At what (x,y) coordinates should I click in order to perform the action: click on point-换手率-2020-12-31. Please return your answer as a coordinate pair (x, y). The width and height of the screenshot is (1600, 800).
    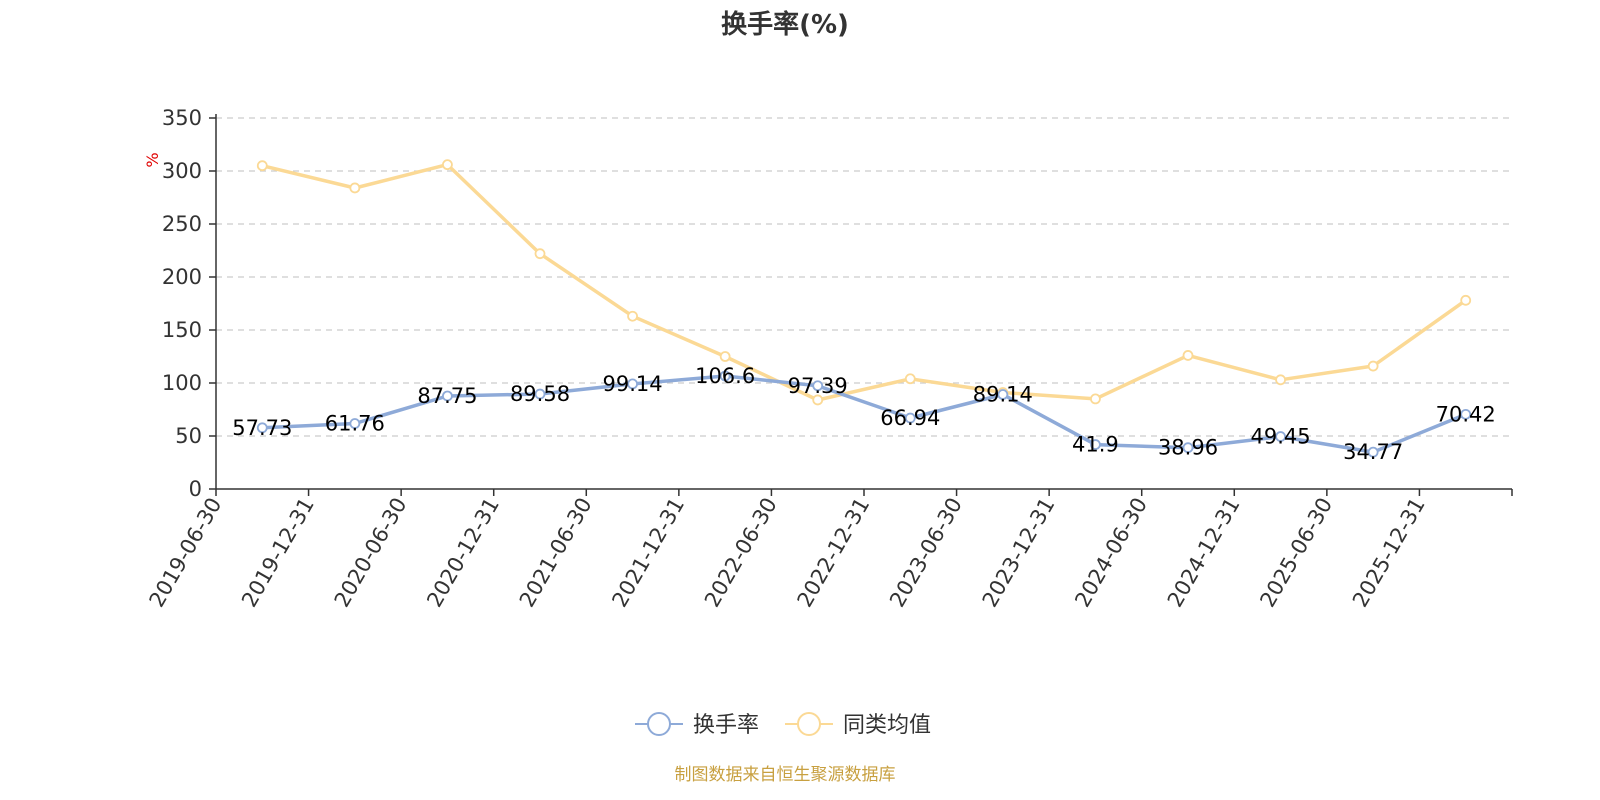
    Looking at the image, I should click on (540, 394).